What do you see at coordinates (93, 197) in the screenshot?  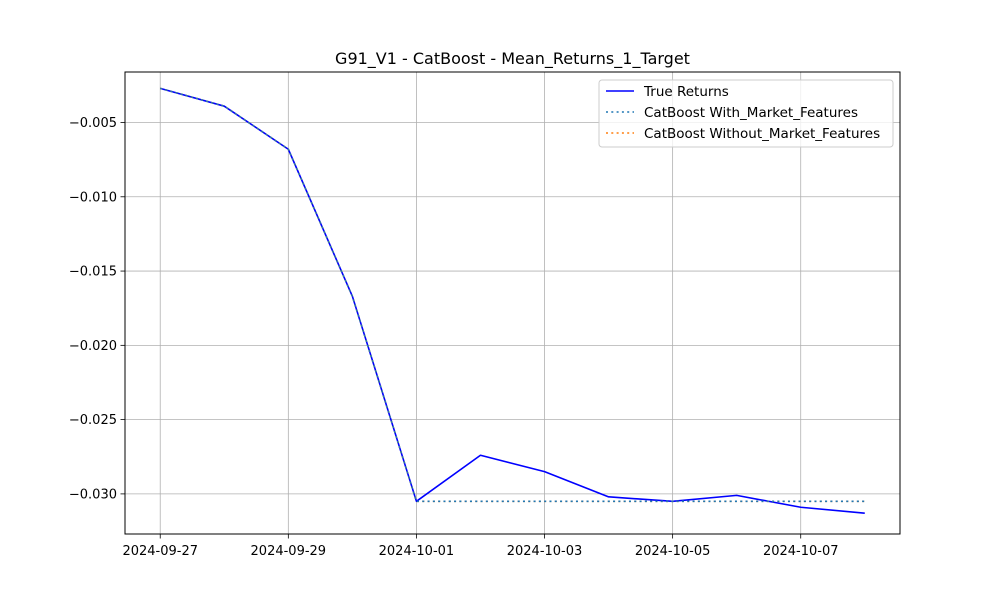 I see `y-tick-label: −0.010` at bounding box center [93, 197].